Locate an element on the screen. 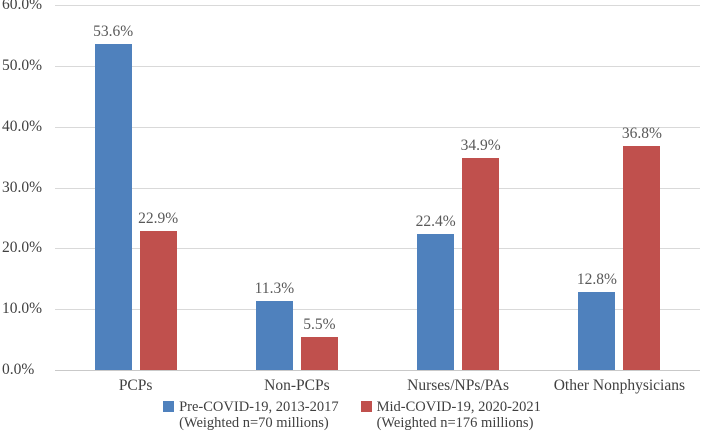  y-tick-label-0-0: 0.0% is located at coordinates (18, 369).